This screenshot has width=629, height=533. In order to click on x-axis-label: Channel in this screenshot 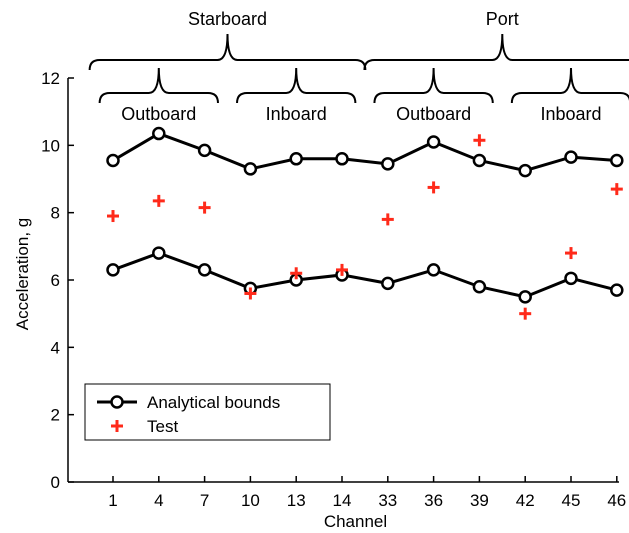, I will do `click(355, 521)`.